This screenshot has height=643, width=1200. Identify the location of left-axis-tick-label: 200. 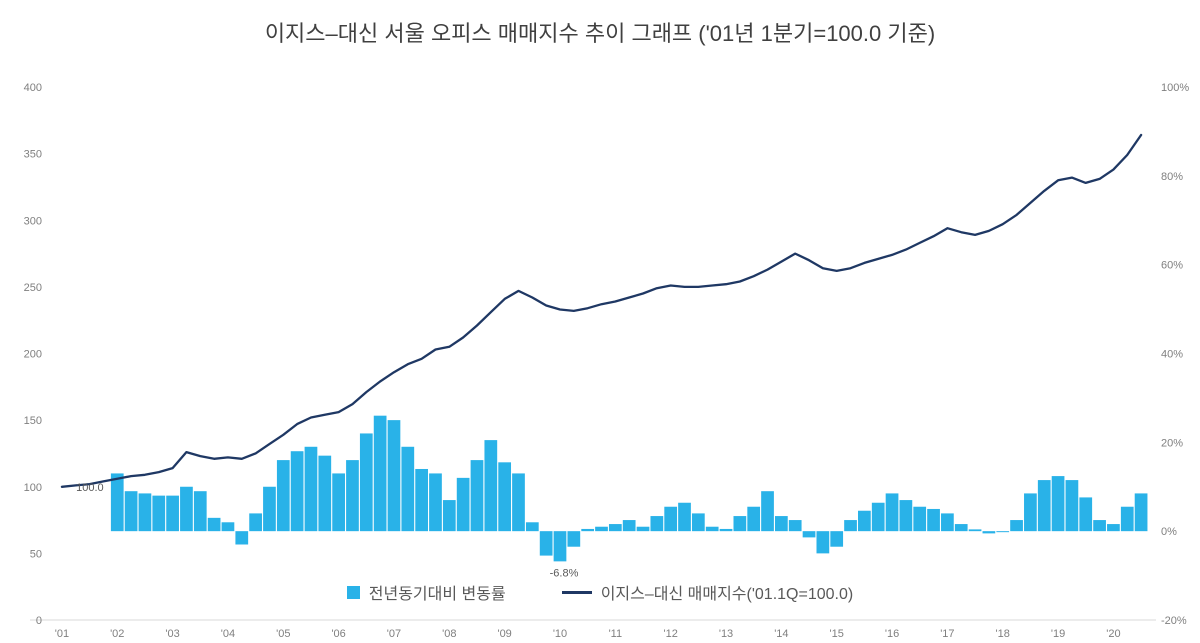
(33, 355).